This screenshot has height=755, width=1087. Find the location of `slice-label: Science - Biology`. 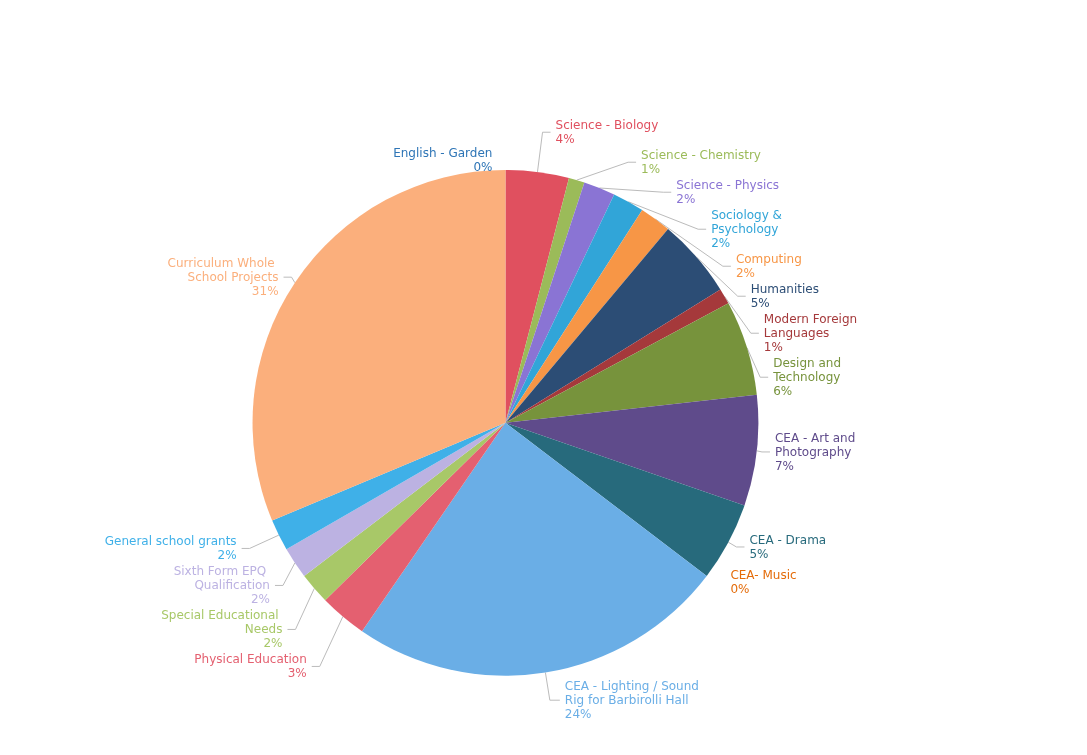

slice-label: Science - Biology is located at coordinates (607, 125).